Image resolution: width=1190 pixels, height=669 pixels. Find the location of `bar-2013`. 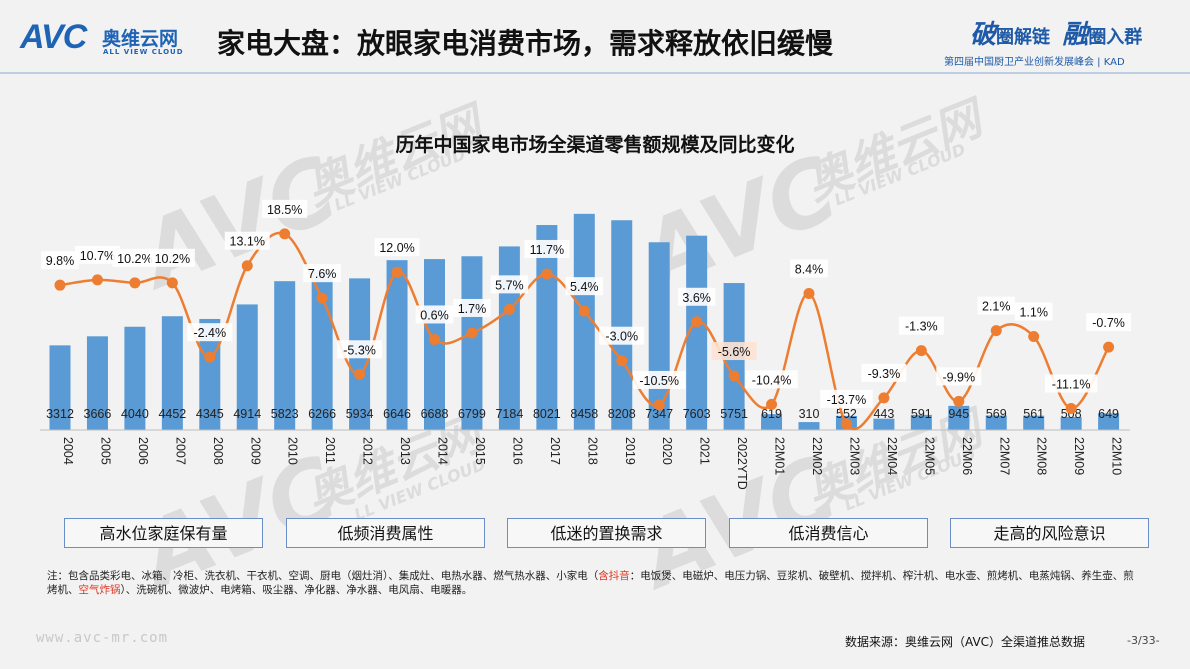

bar-2013 is located at coordinates (397, 345).